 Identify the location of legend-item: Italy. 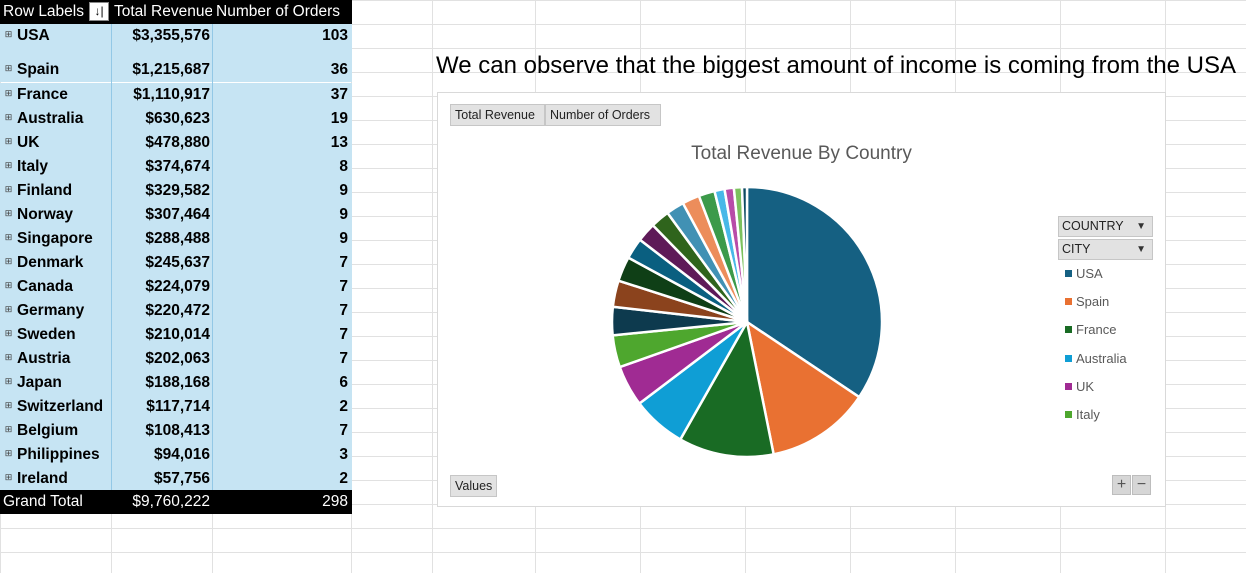
(1082, 416).